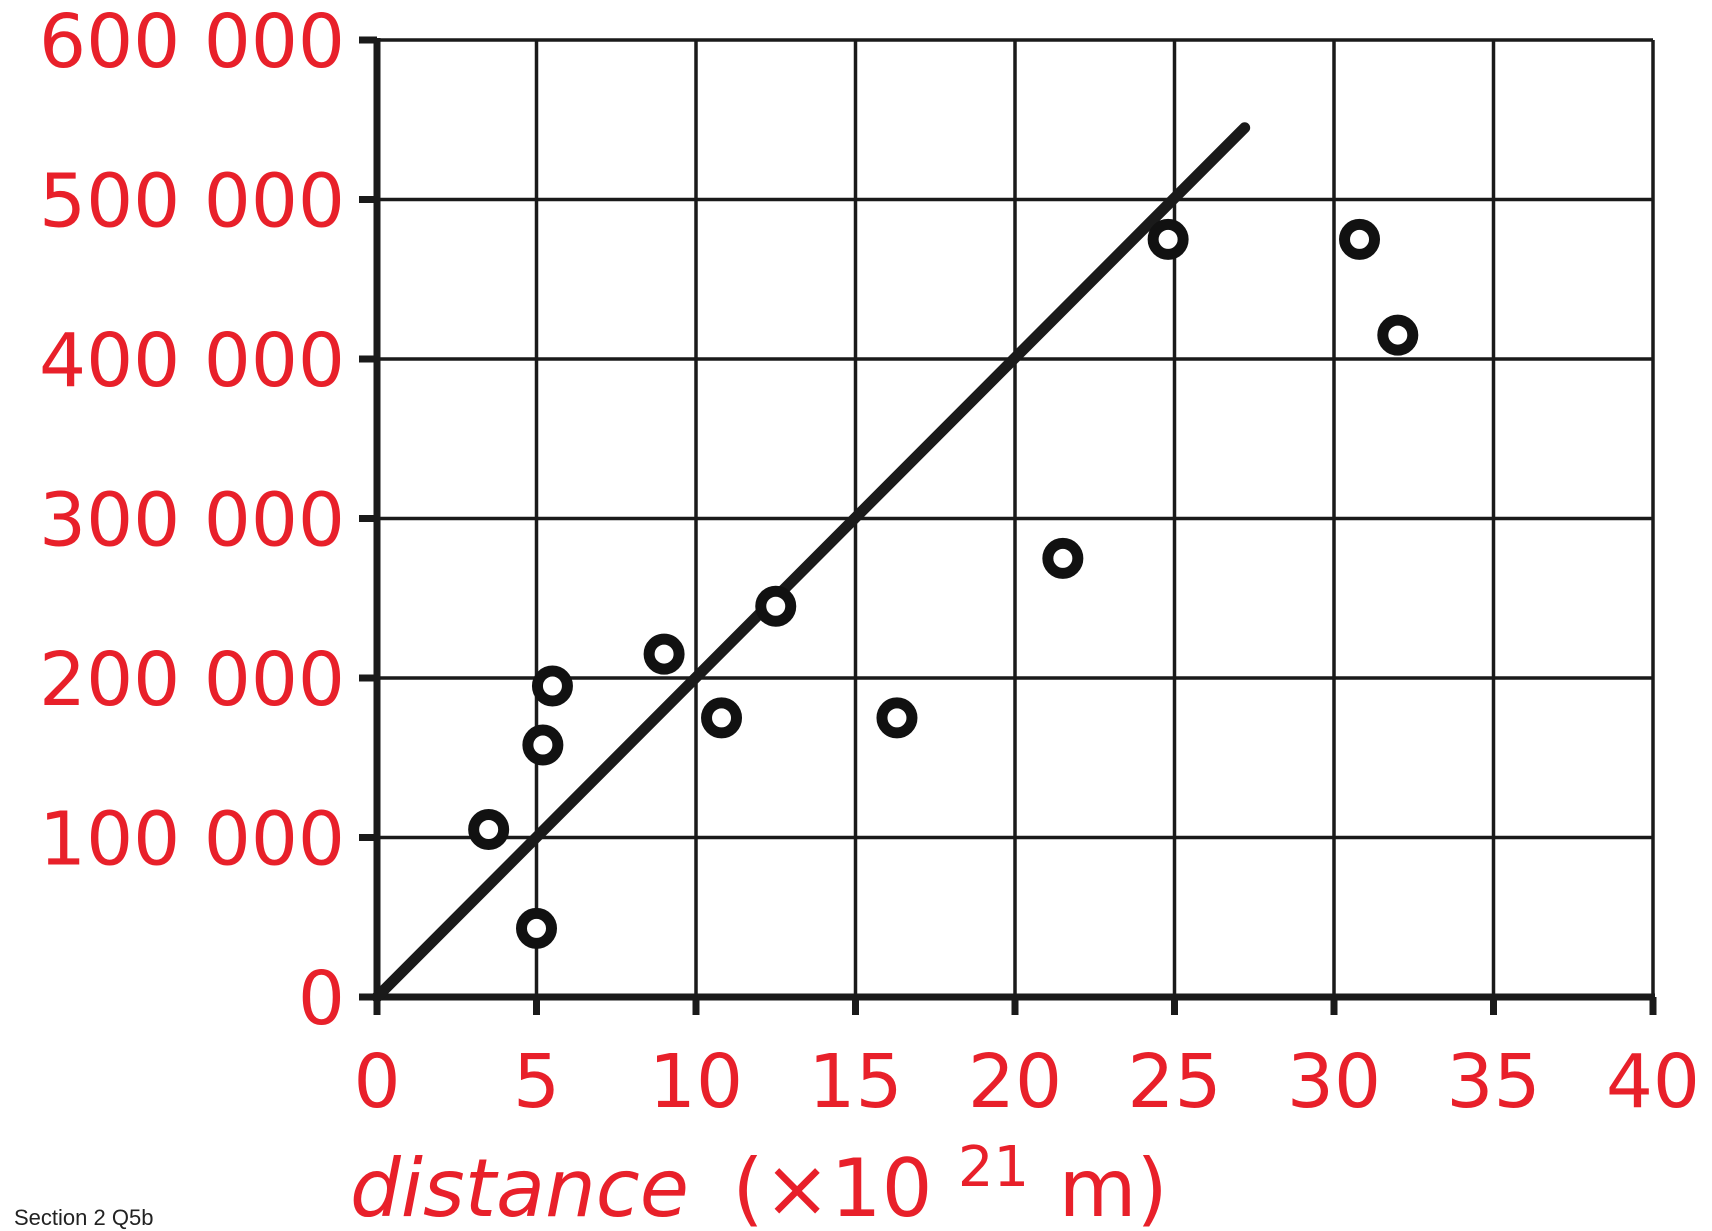 This screenshot has width=1712, height=1231. I want to click on x-axis-title-main: distance, so click(519, 1186).